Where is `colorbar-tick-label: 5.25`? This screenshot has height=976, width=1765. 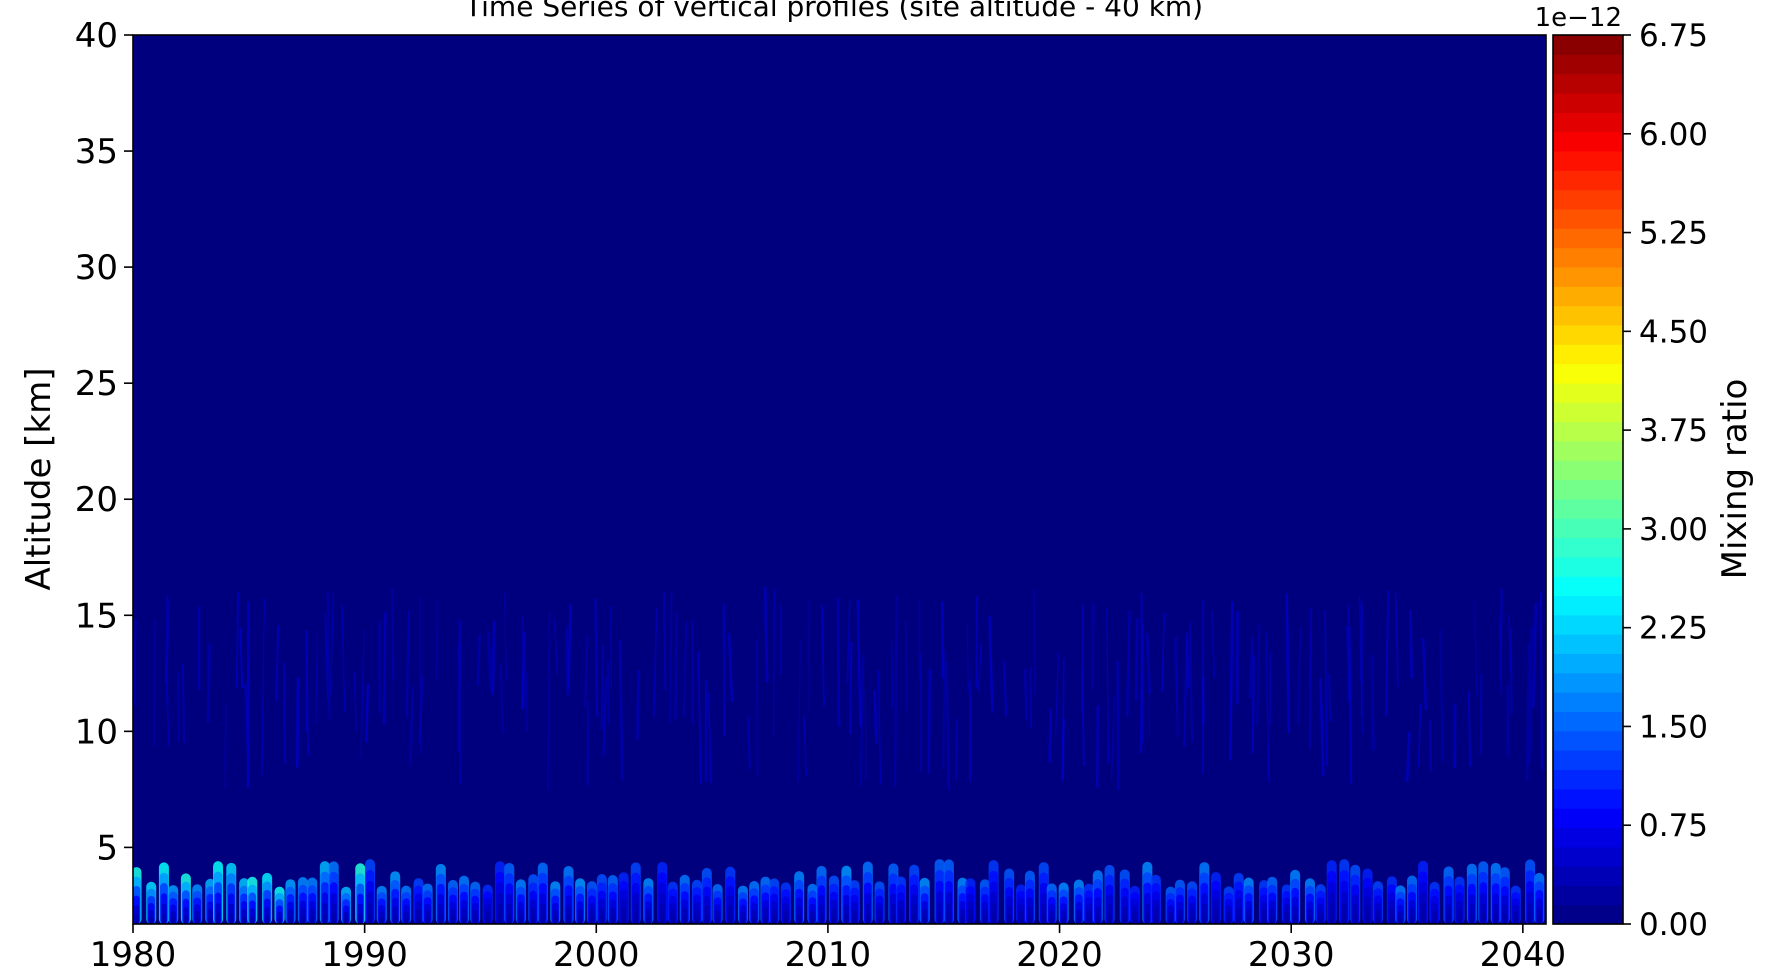 colorbar-tick-label: 5.25 is located at coordinates (1673, 234).